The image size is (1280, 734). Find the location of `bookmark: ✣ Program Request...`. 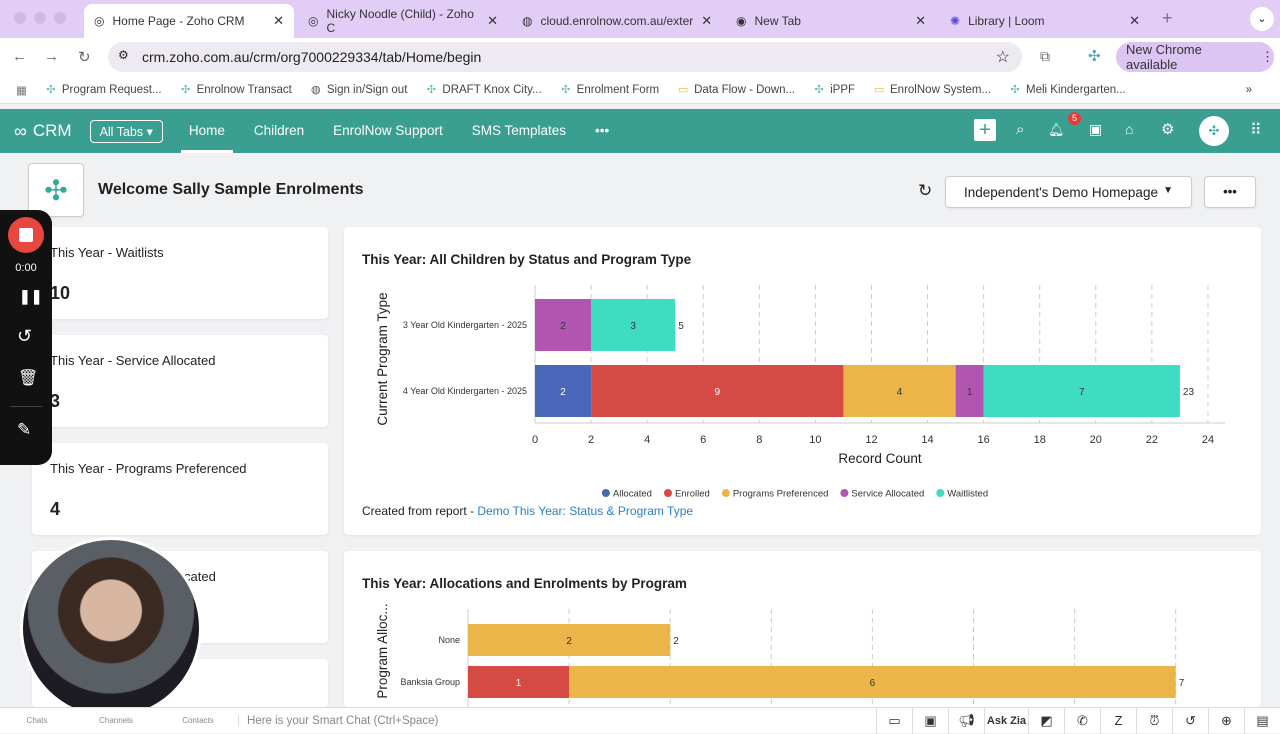

bookmark: ✣ Program Request... is located at coordinates (103, 90).